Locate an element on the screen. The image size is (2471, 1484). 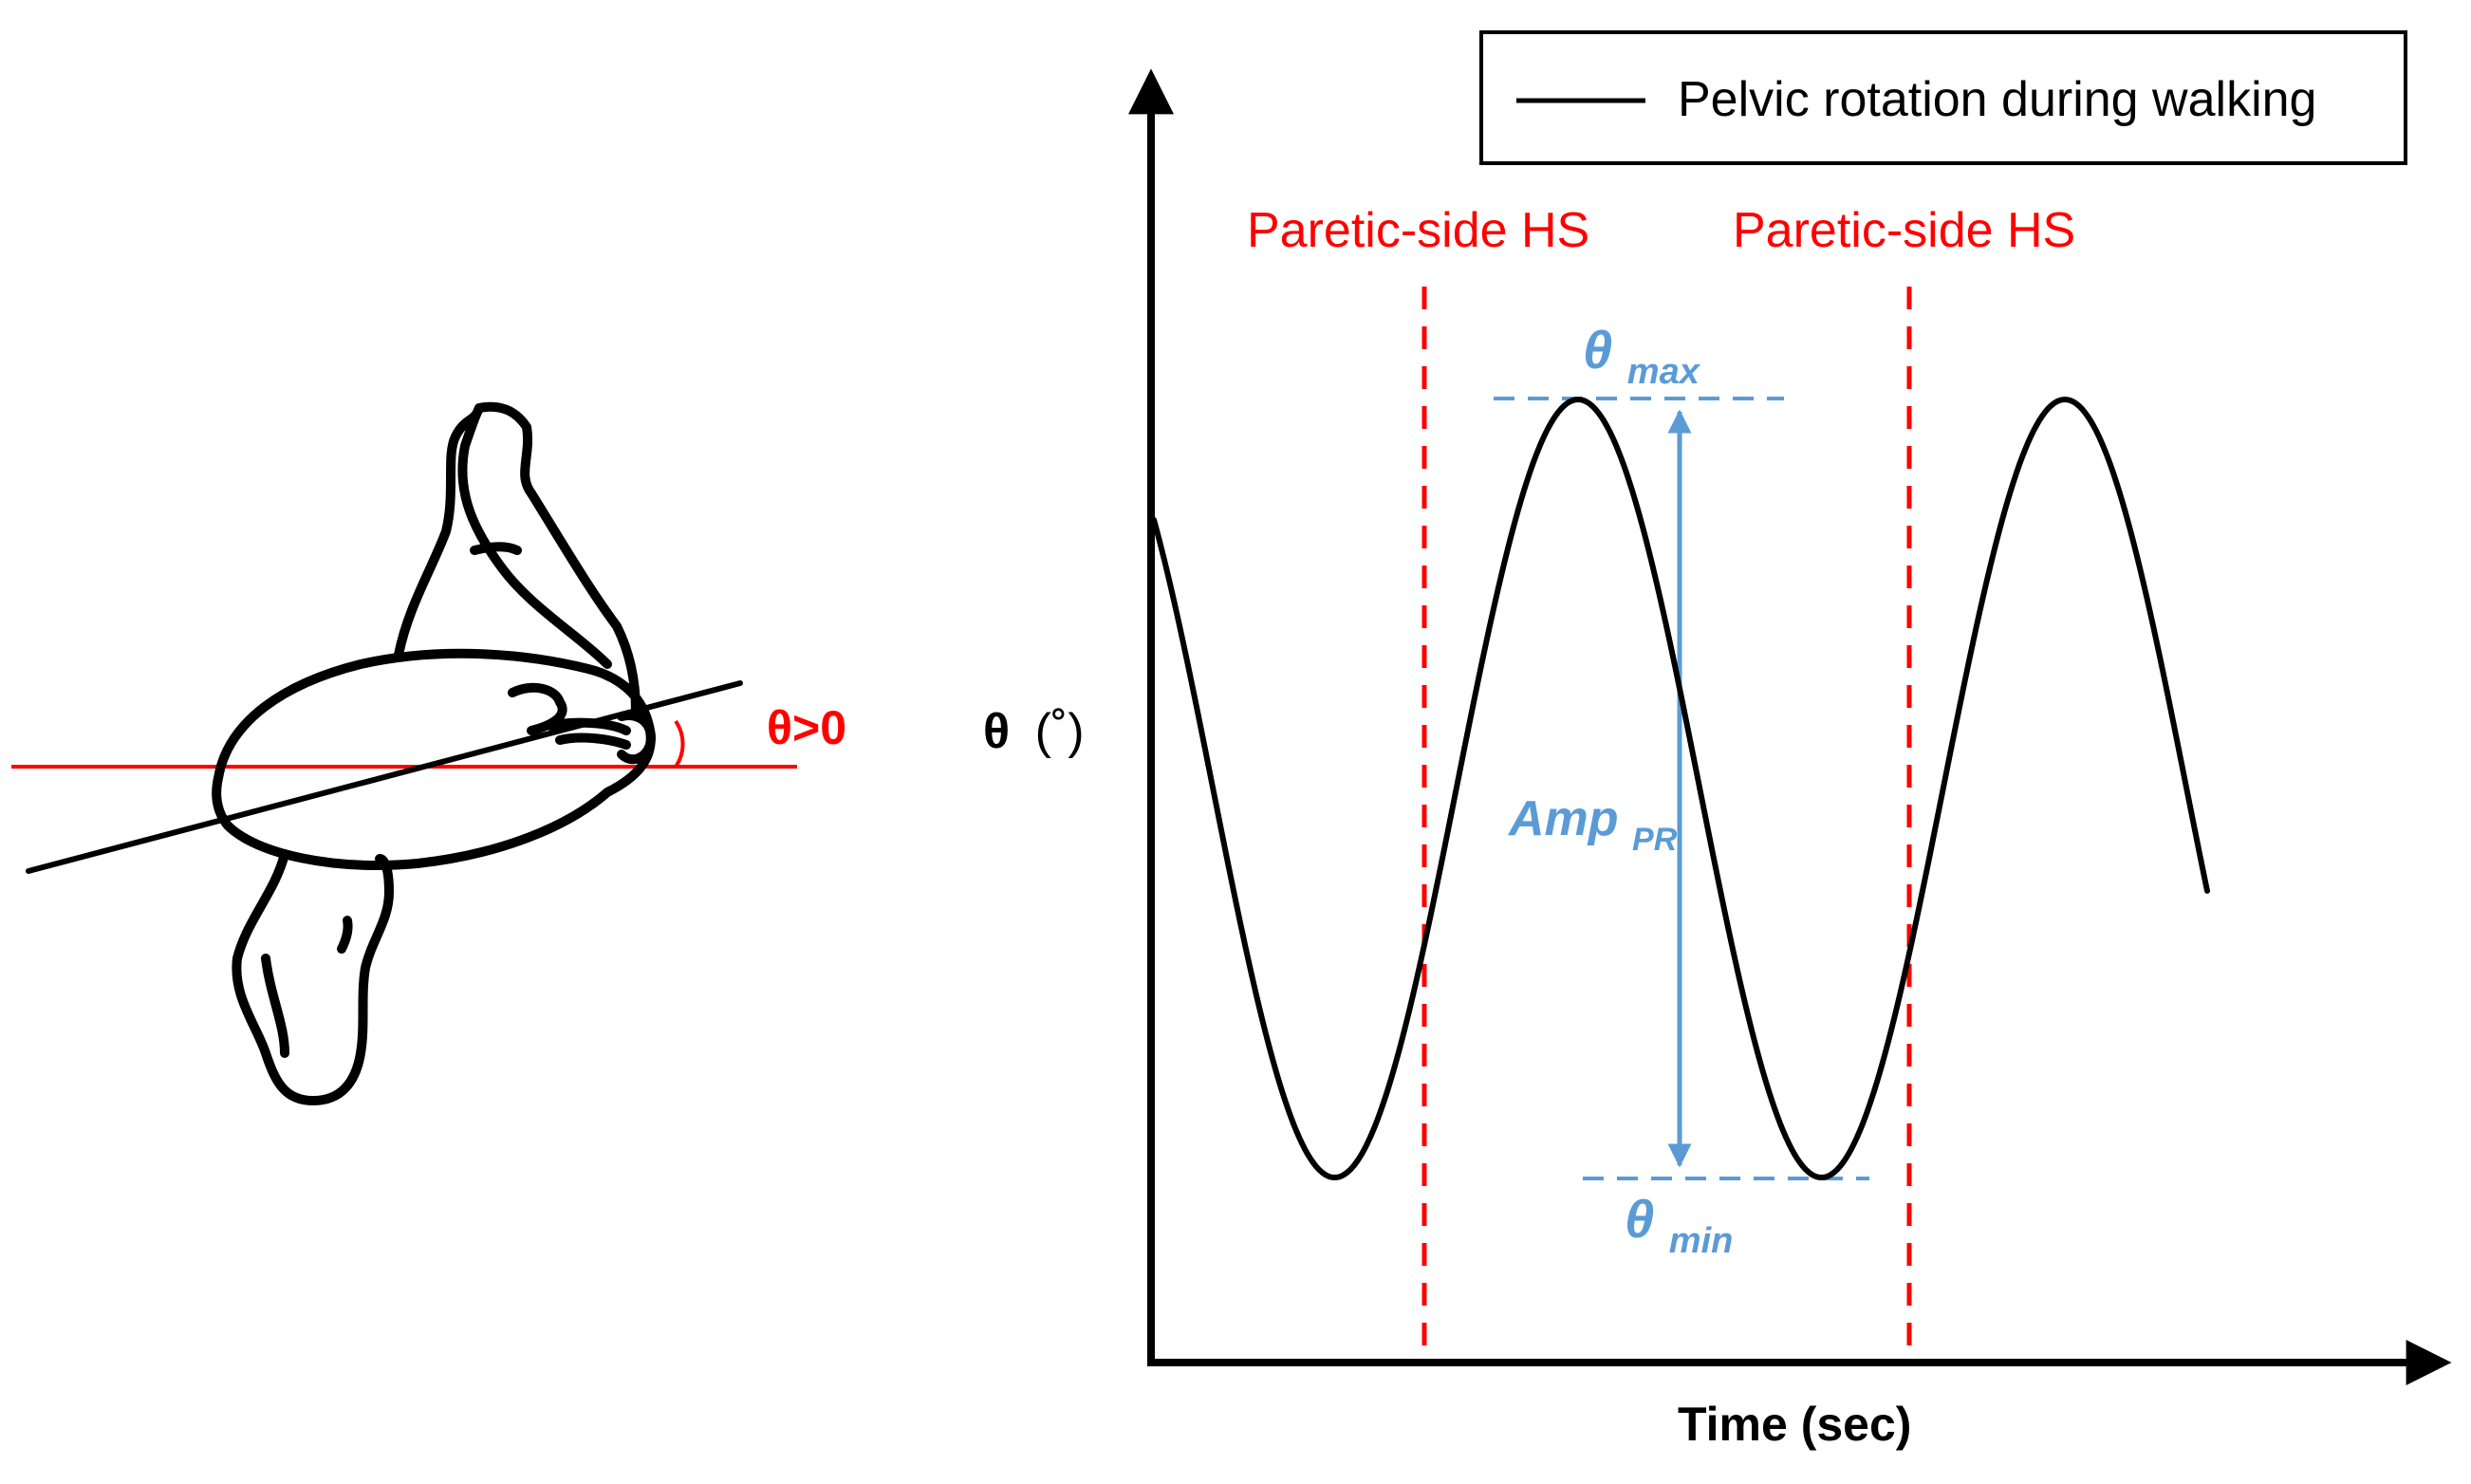
y-axis-label: θ (˚) is located at coordinates (1034, 731).